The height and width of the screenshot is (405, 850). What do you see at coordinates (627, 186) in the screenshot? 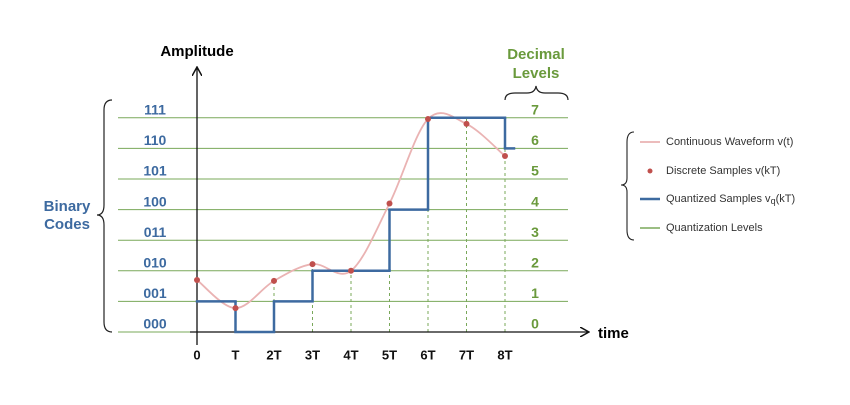
I see `legend-brace` at bounding box center [627, 186].